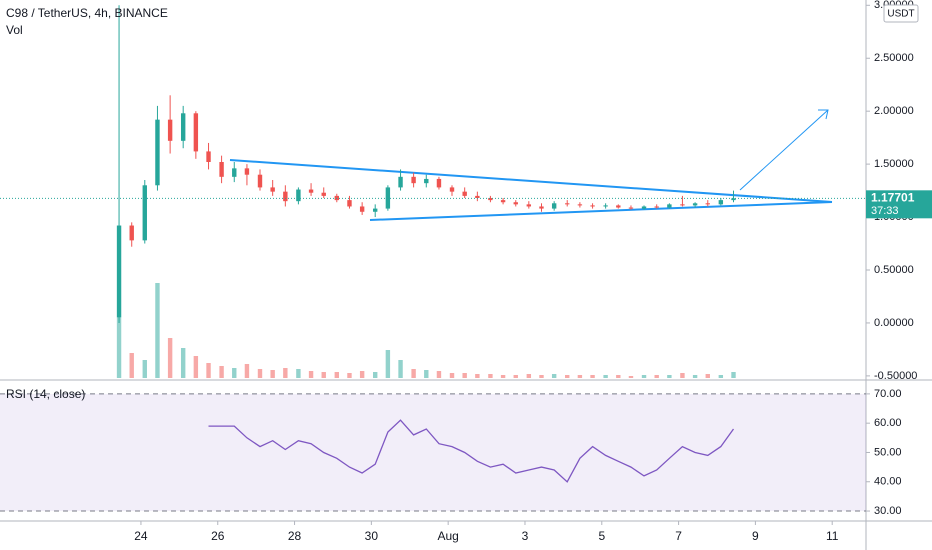  I want to click on arrow-head, so click(823, 114).